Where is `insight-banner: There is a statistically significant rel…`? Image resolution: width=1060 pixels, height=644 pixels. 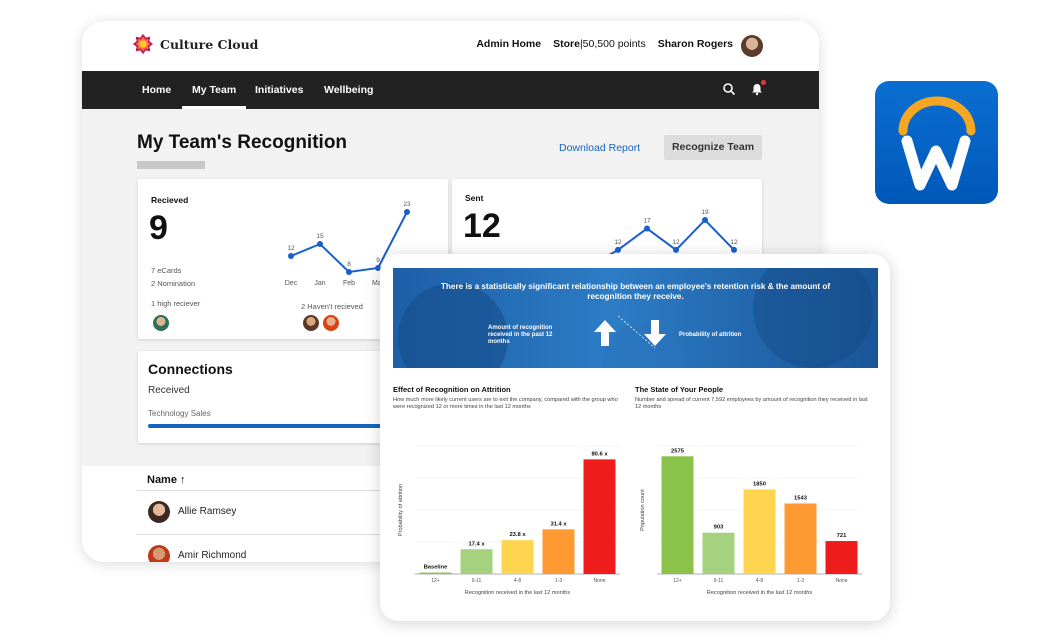 insight-banner: There is a statistically significant rel… is located at coordinates (635, 318).